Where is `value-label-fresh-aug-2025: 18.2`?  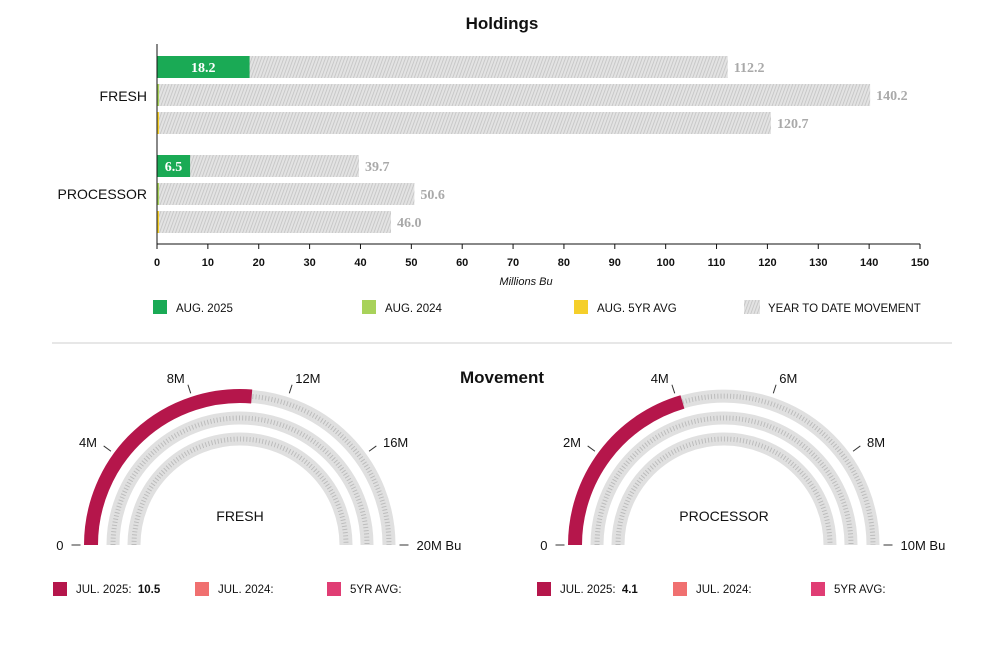
value-label-fresh-aug-2025: 18.2 is located at coordinates (203, 68).